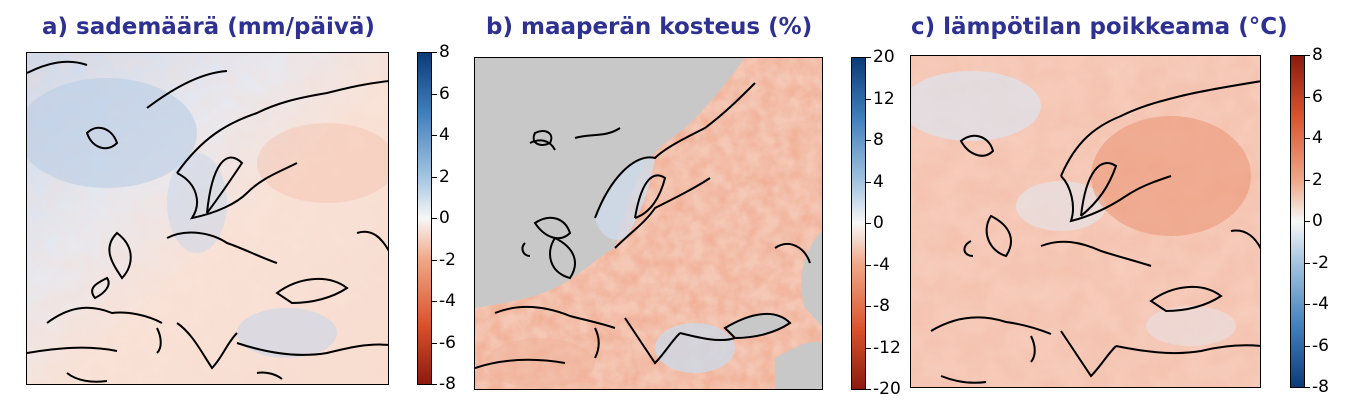 The height and width of the screenshot is (407, 1346). What do you see at coordinates (1297, 221) in the screenshot?
I see `panel-c-colorbar` at bounding box center [1297, 221].